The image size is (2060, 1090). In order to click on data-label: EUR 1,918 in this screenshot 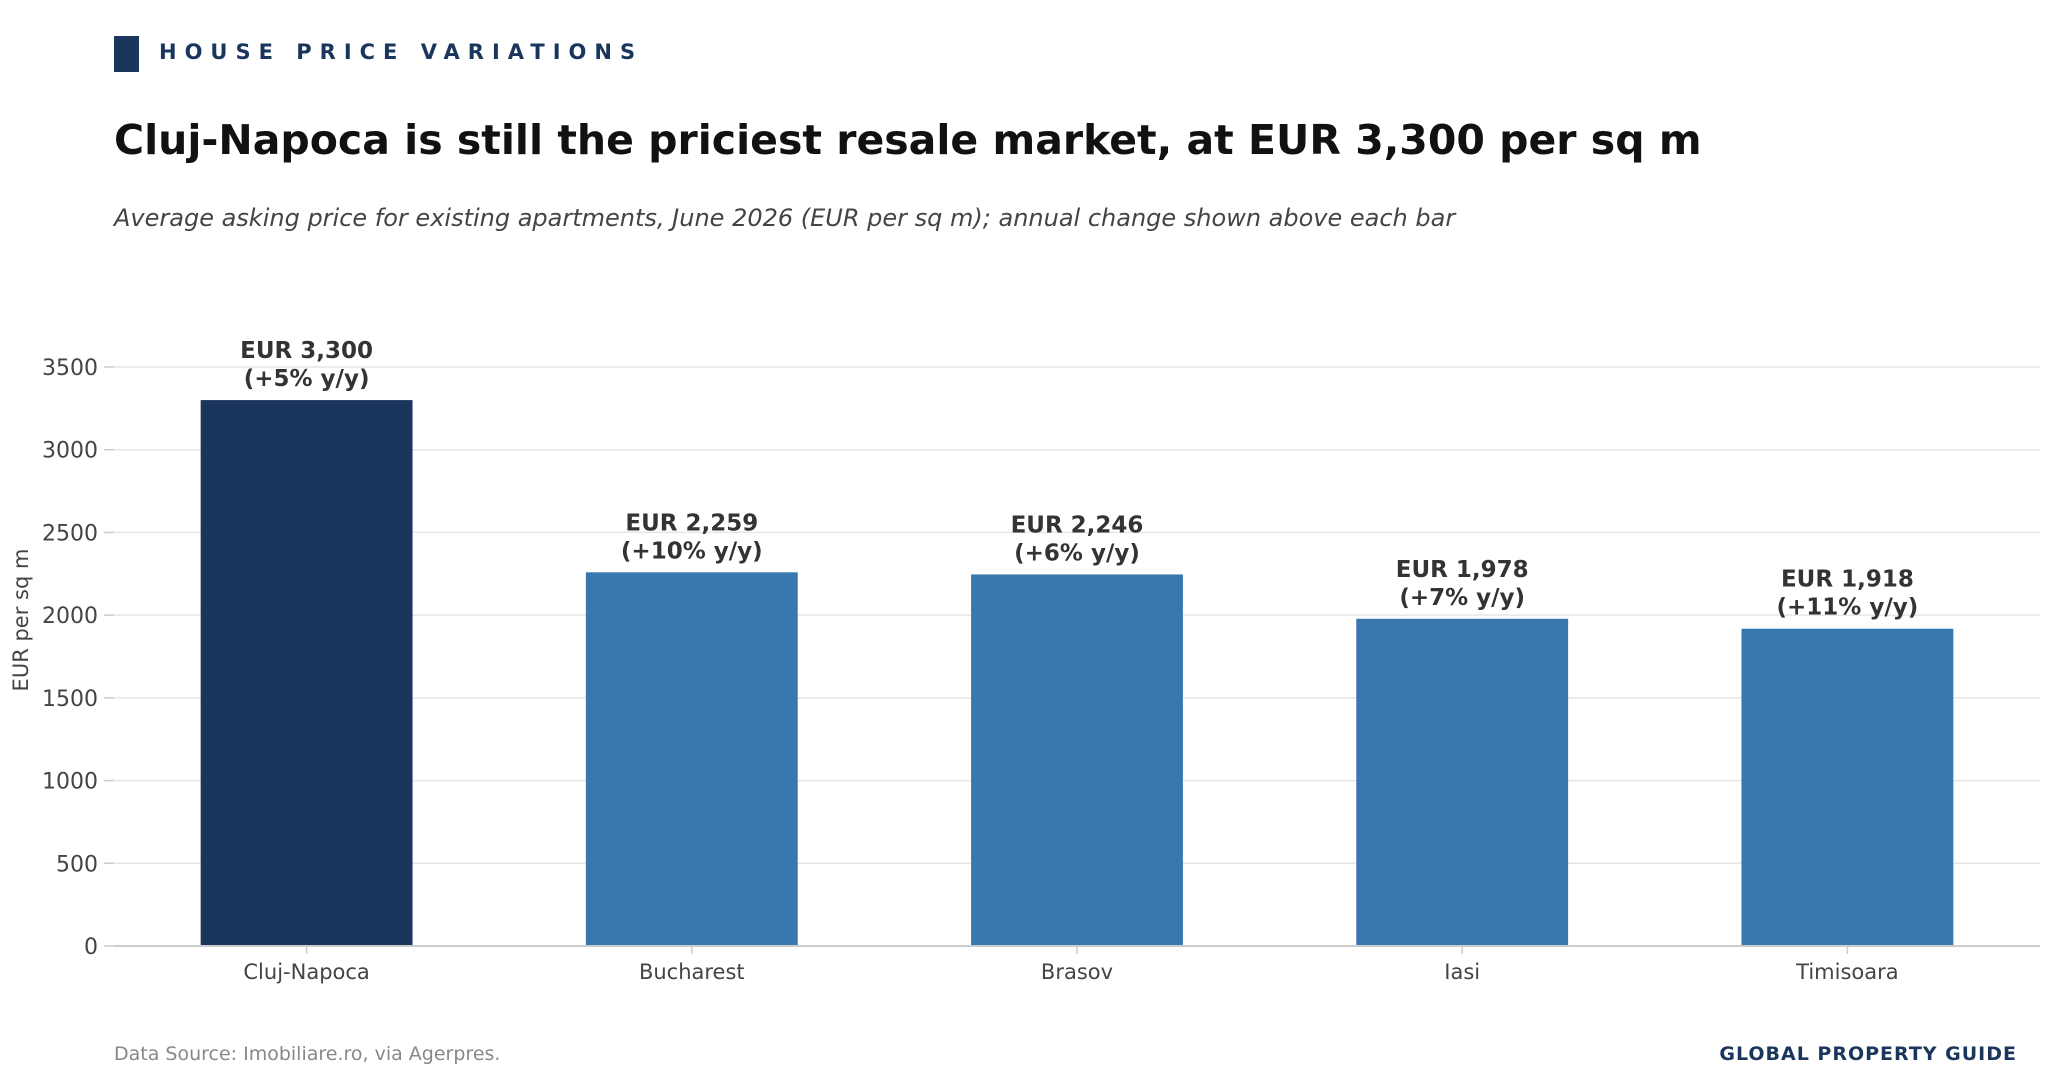, I will do `click(1847, 580)`.